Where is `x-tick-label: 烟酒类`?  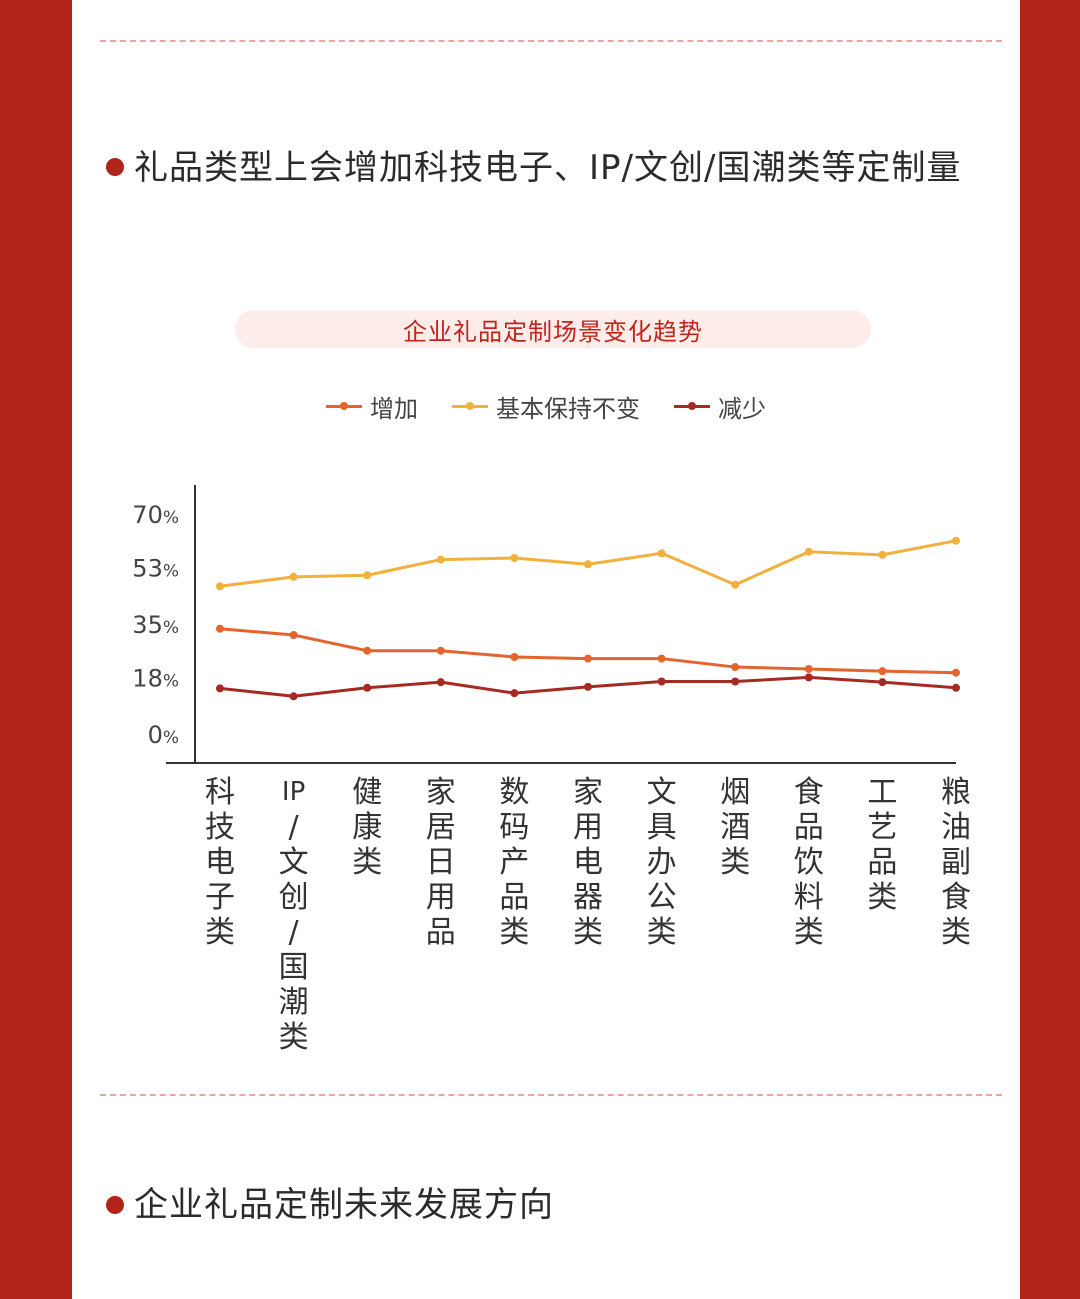
x-tick-label: 烟酒类 is located at coordinates (735, 827).